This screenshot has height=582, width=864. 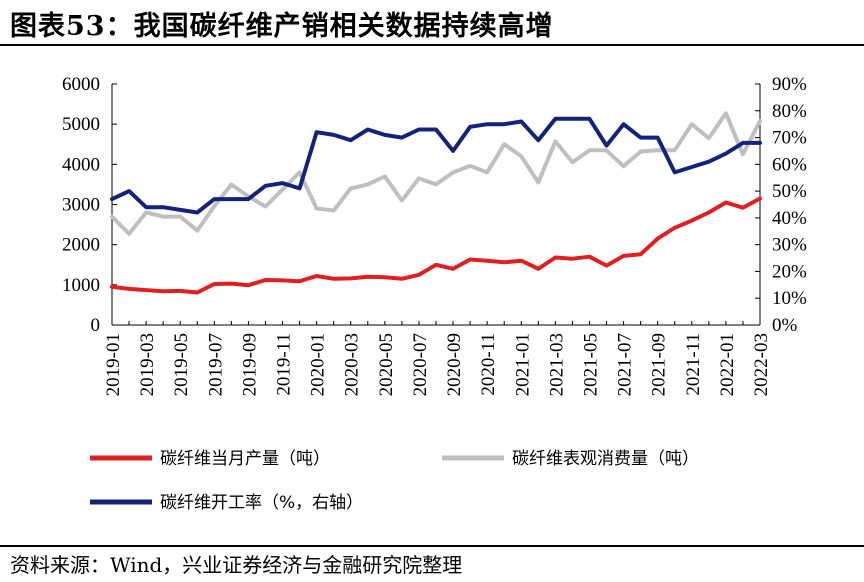 I want to click on x-tick-label: 2022-03, so click(x=761, y=364).